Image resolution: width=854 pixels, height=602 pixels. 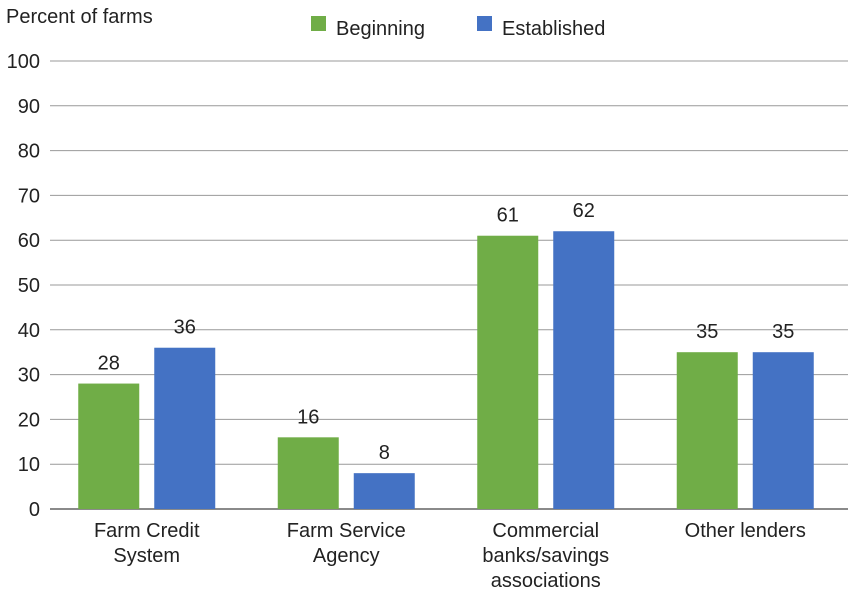 I want to click on data-label: 62, so click(x=584, y=211).